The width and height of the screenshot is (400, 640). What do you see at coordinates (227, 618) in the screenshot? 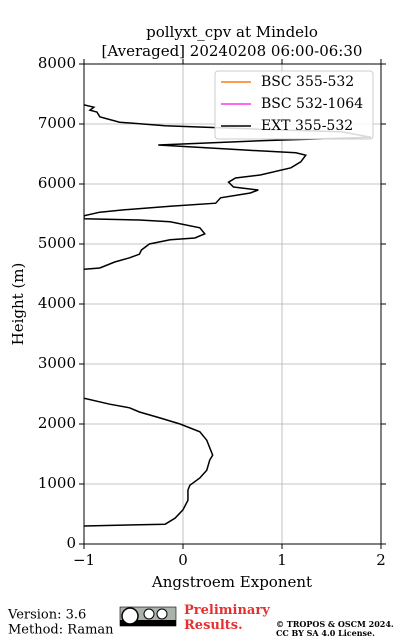
I see `preliminary-line: Preliminary Results.` at bounding box center [227, 618].